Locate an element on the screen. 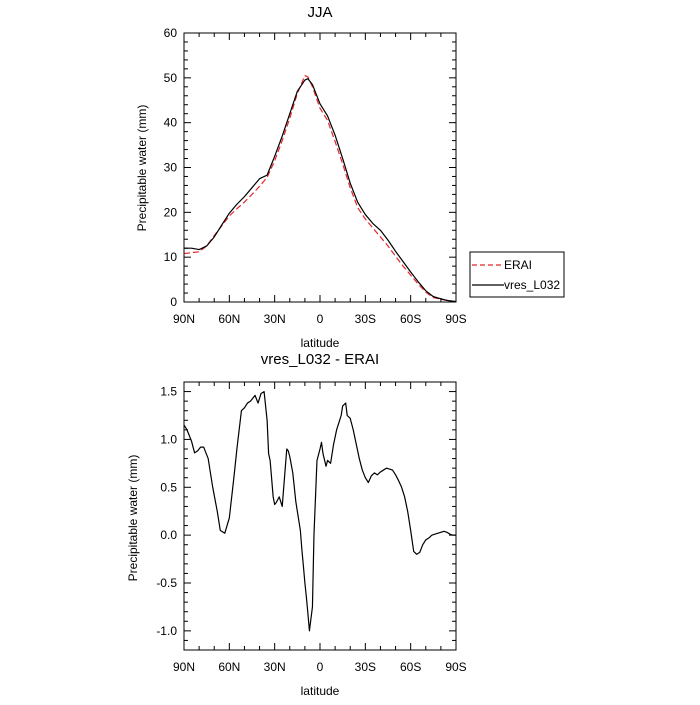 The image size is (700, 705). top-x-tick-label: 90N is located at coordinates (184, 319).